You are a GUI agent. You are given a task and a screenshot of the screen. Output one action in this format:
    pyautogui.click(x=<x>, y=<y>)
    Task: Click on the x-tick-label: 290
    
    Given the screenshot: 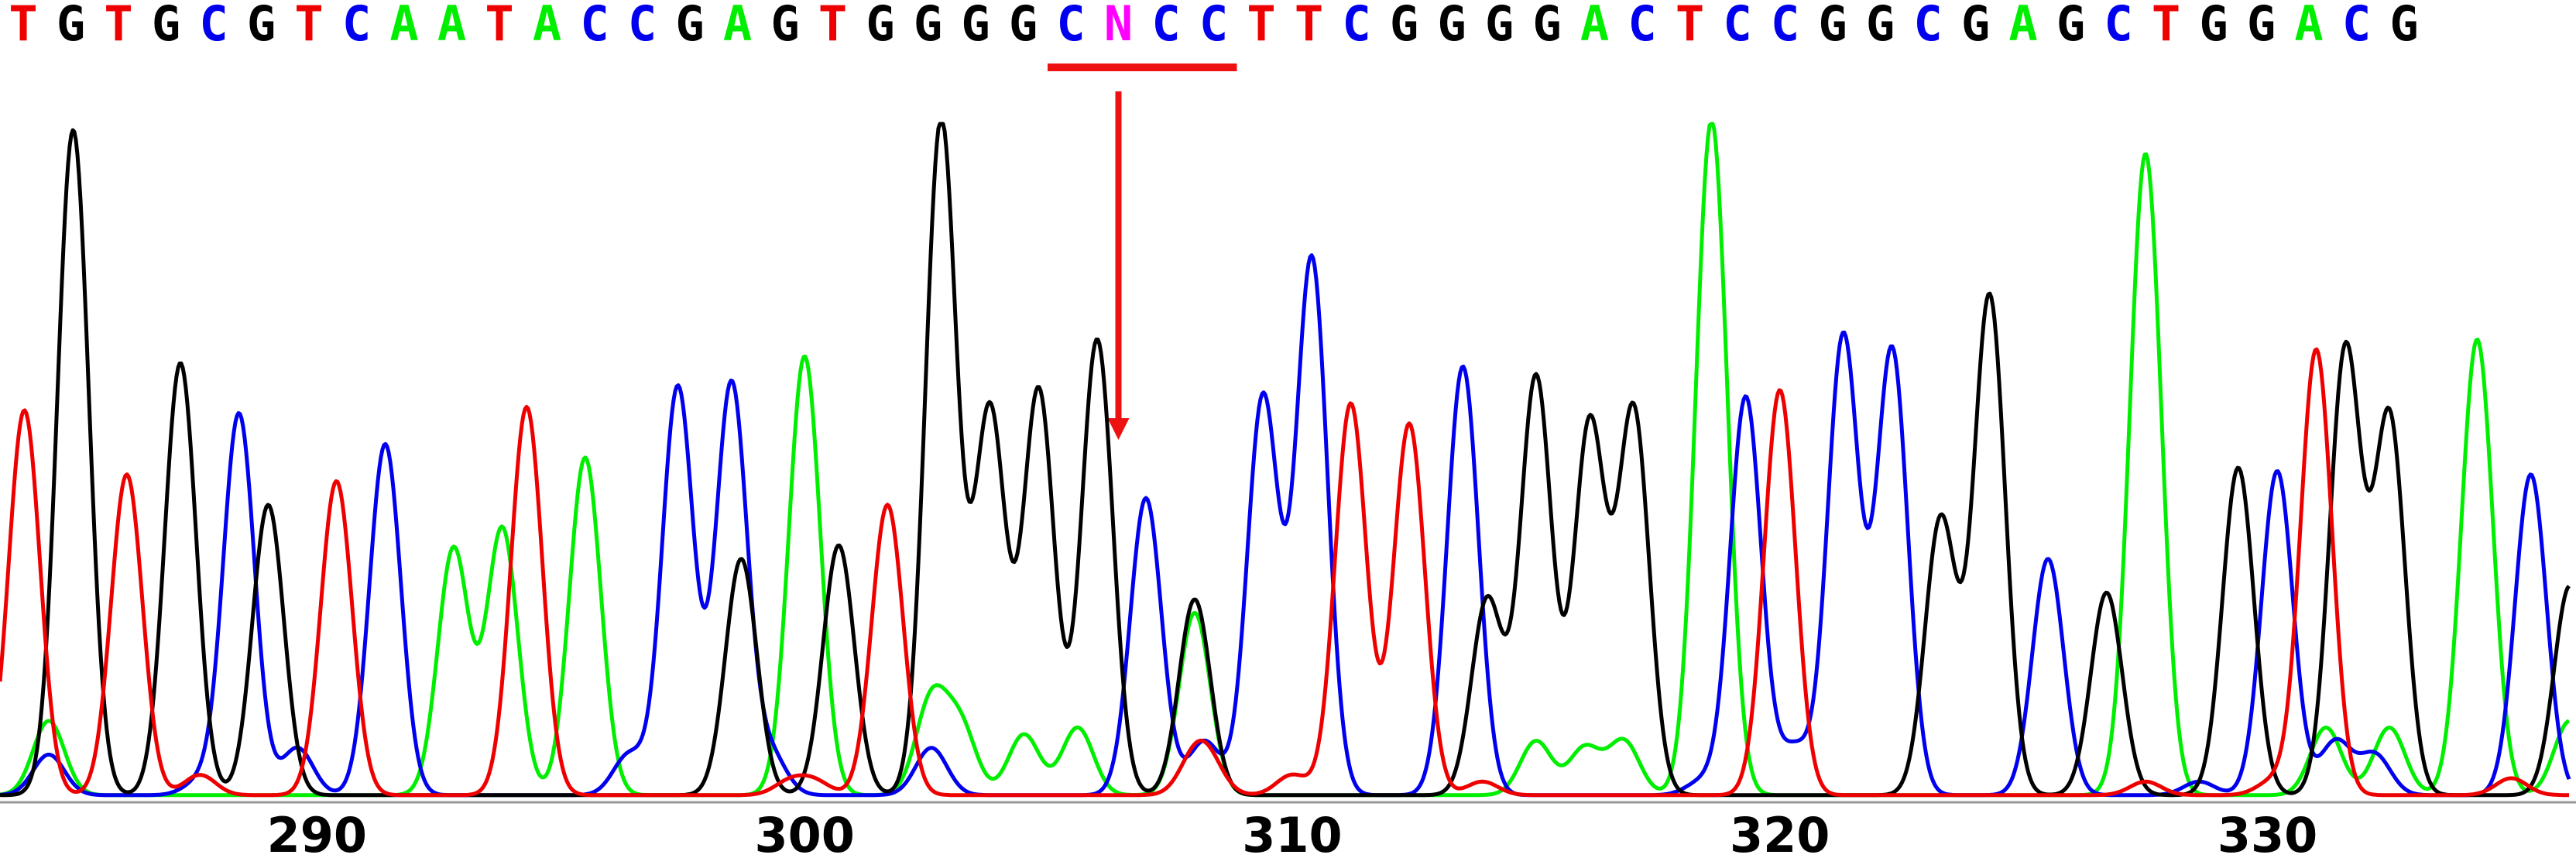 What is the action you would take?
    pyautogui.click(x=317, y=835)
    